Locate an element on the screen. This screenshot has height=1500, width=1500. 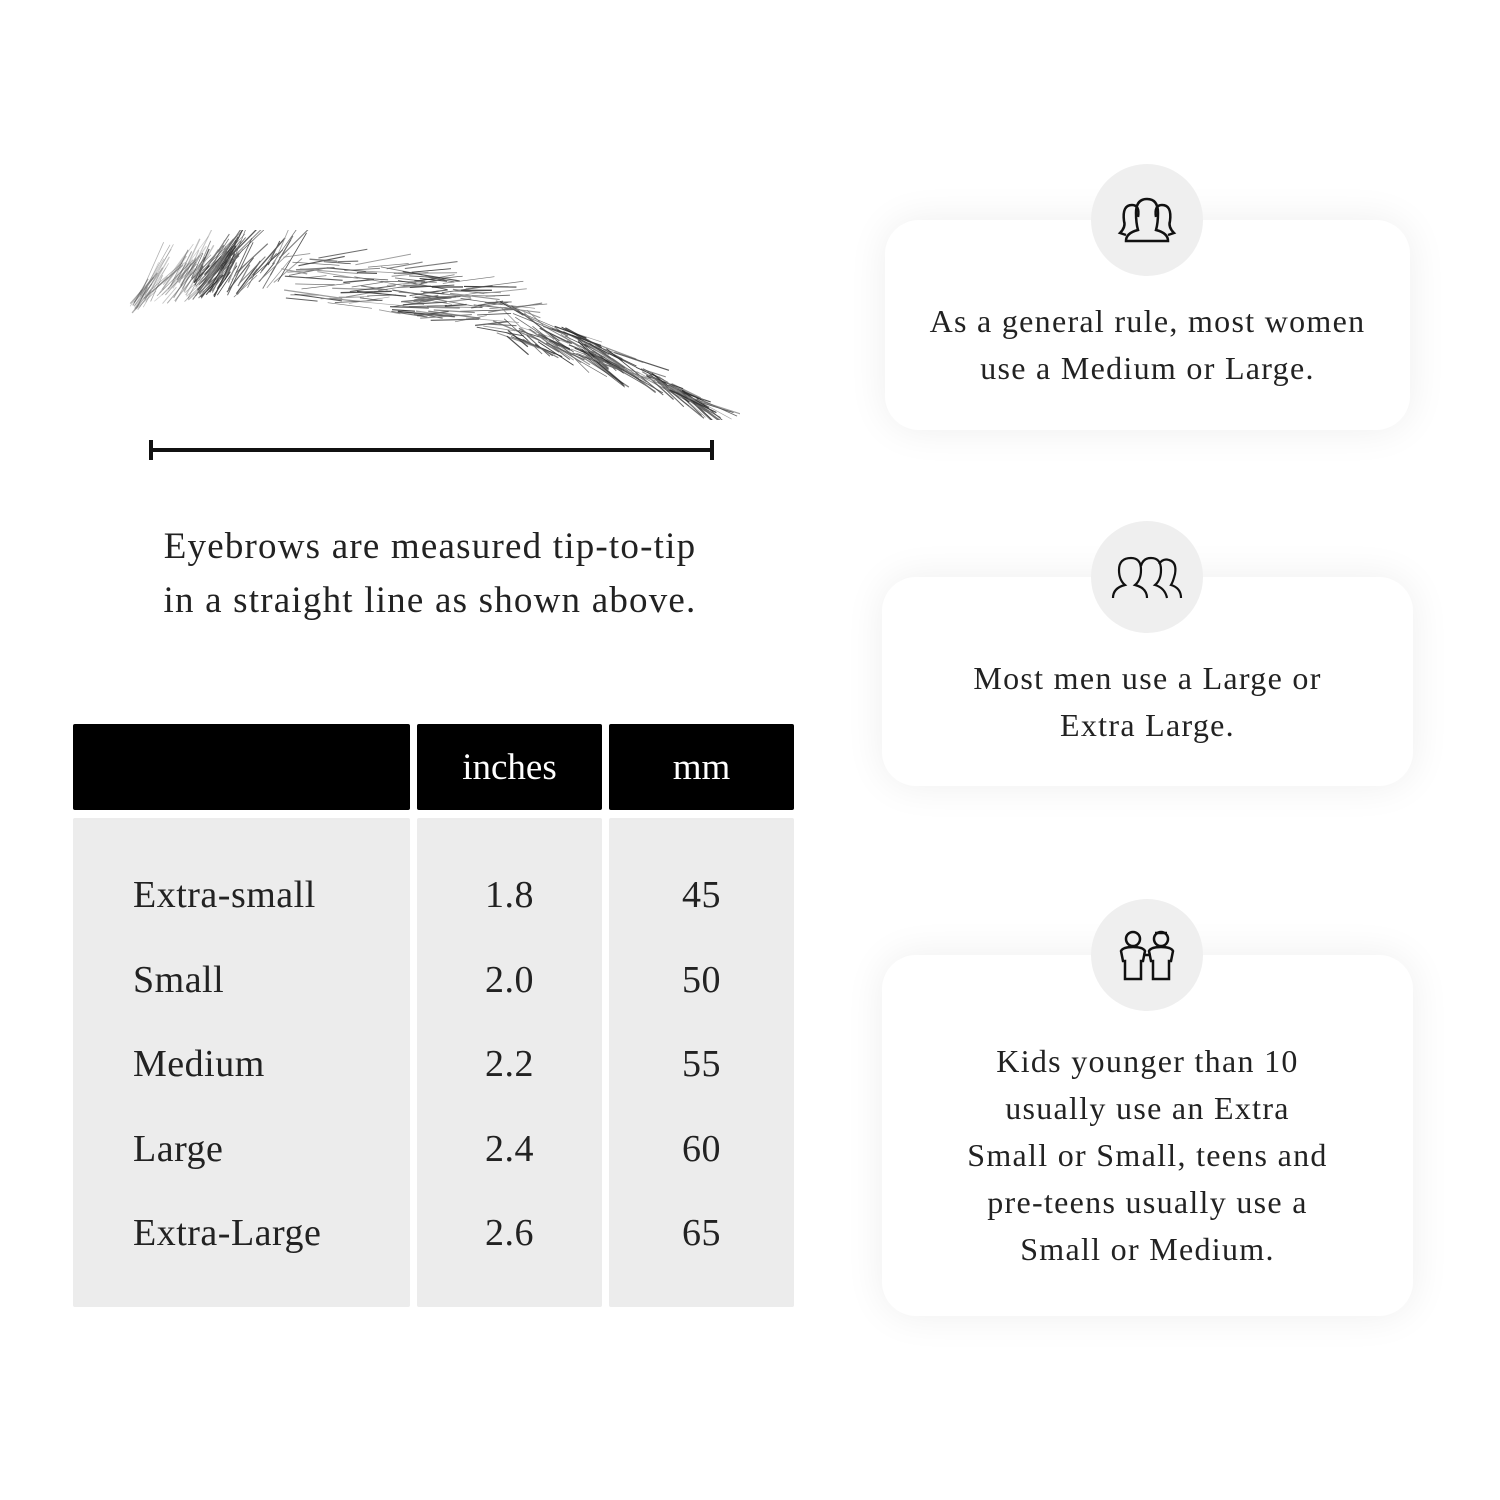
men-group-icon is located at coordinates (1147, 577).